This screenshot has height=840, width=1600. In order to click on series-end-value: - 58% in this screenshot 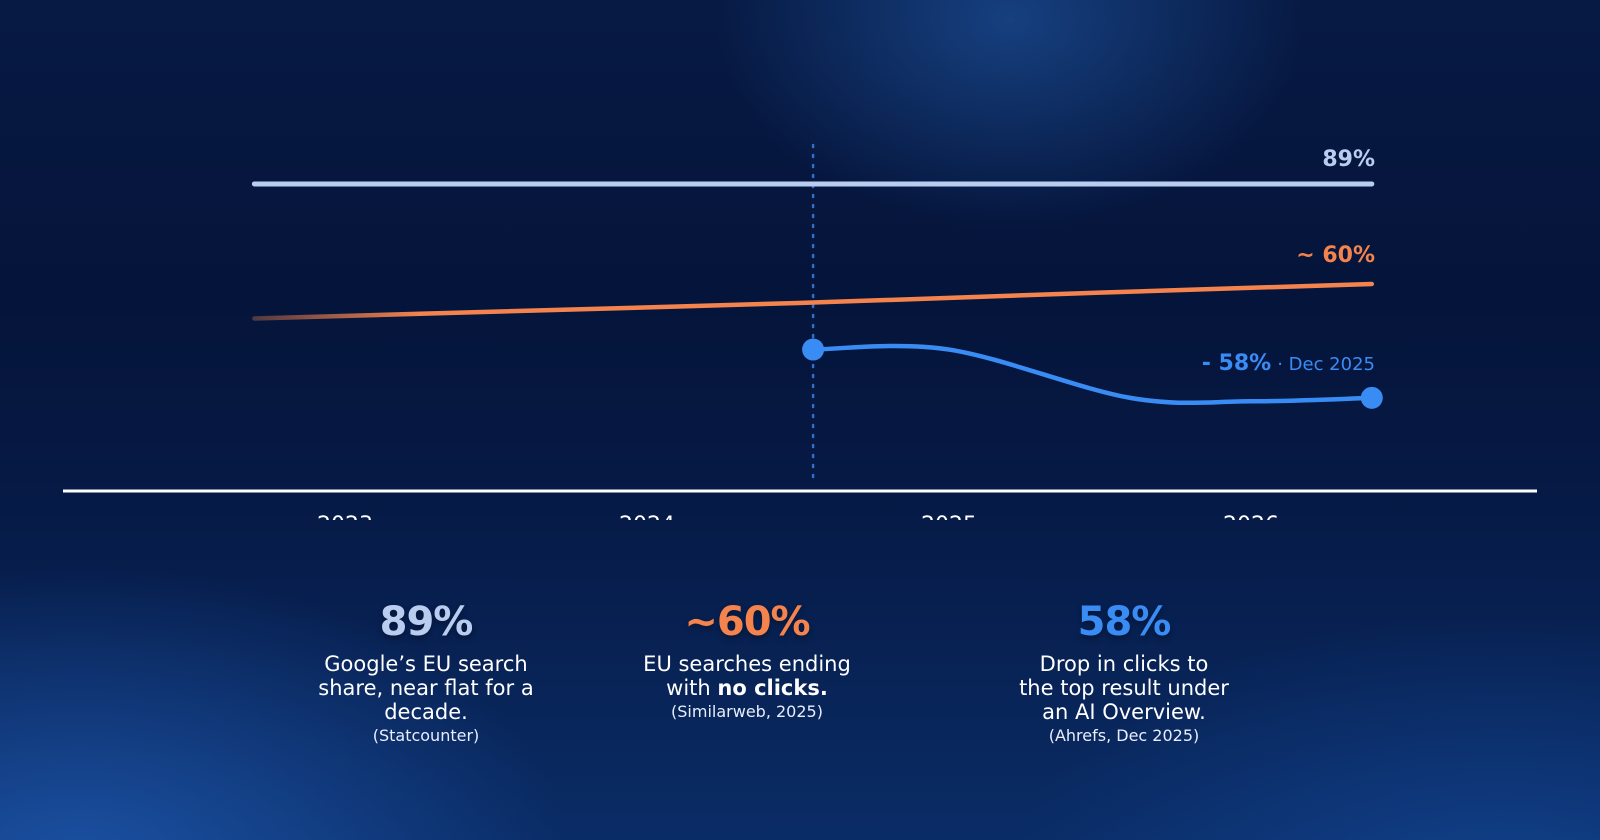, I will do `click(1236, 363)`.